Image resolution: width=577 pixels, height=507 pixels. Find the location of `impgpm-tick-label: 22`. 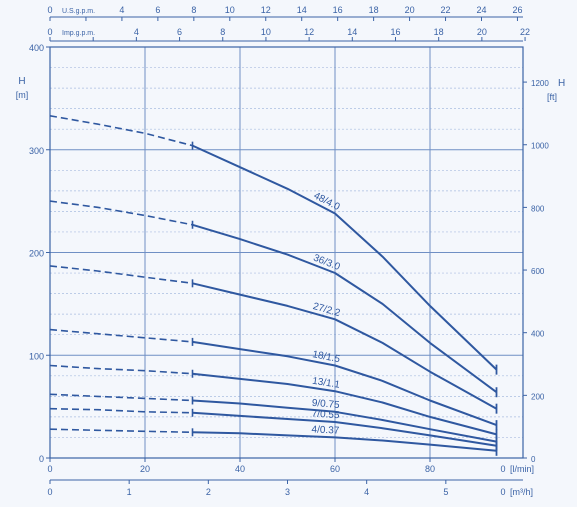

impgpm-tick-label: 22 is located at coordinates (525, 32).